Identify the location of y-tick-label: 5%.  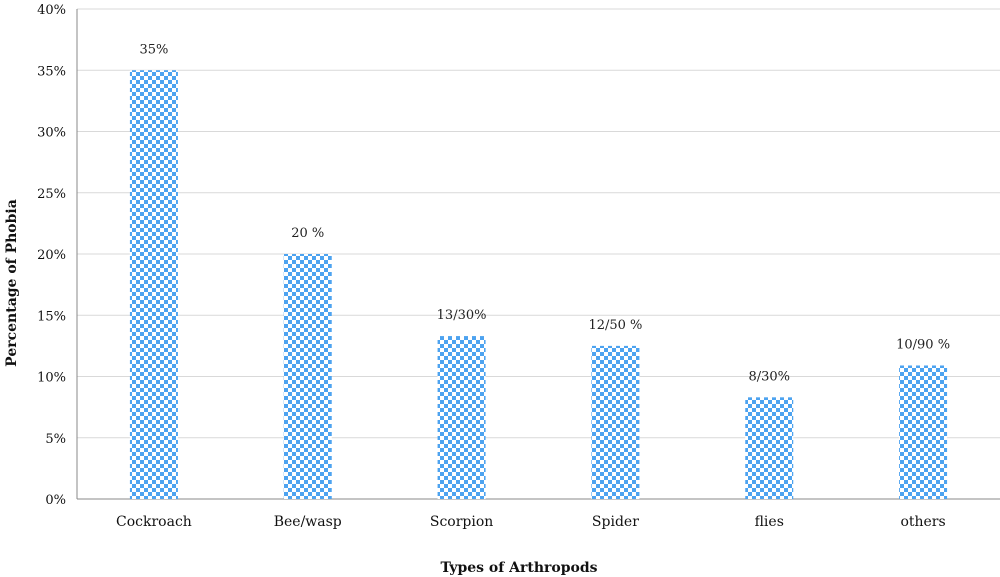
(55, 439).